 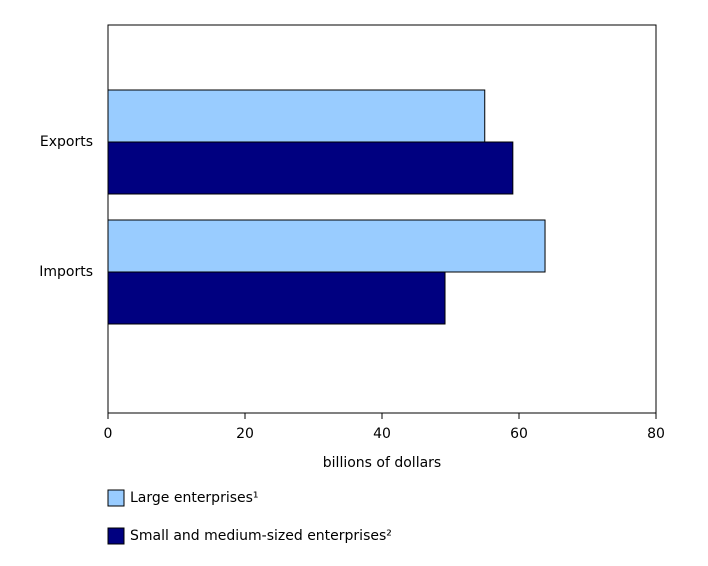 I want to click on x-tick-label: 20, so click(x=245, y=434).